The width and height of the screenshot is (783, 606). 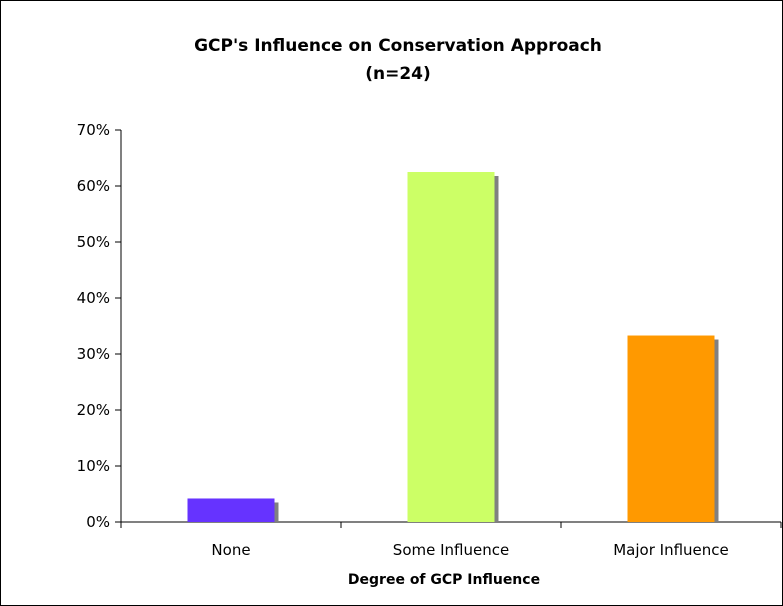 I want to click on y-tick-label: 50%, so click(x=93, y=242).